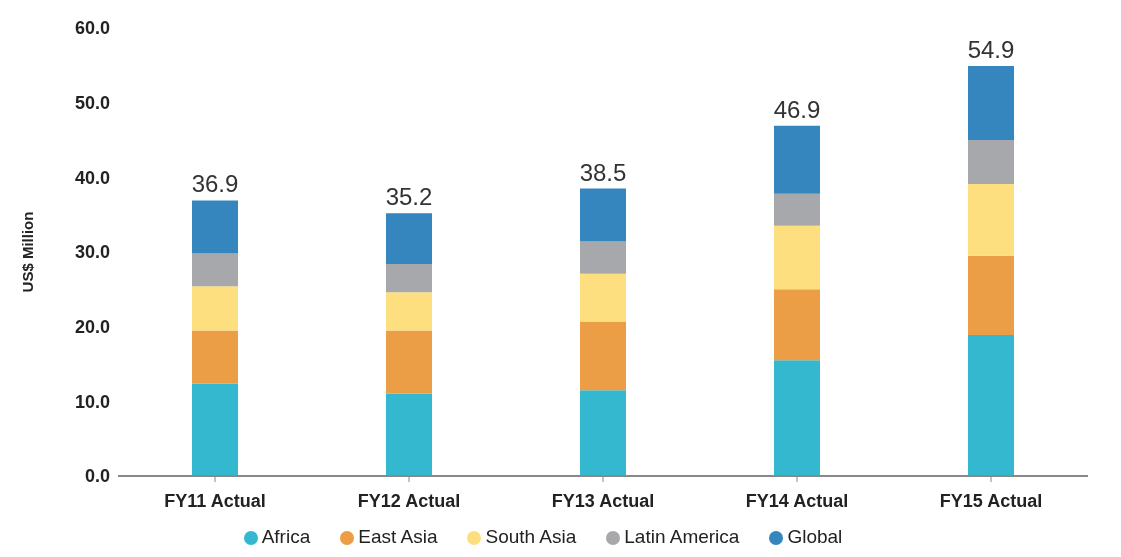  Describe the element at coordinates (92, 401) in the screenshot. I see `y-tick-label: 10.0` at that location.